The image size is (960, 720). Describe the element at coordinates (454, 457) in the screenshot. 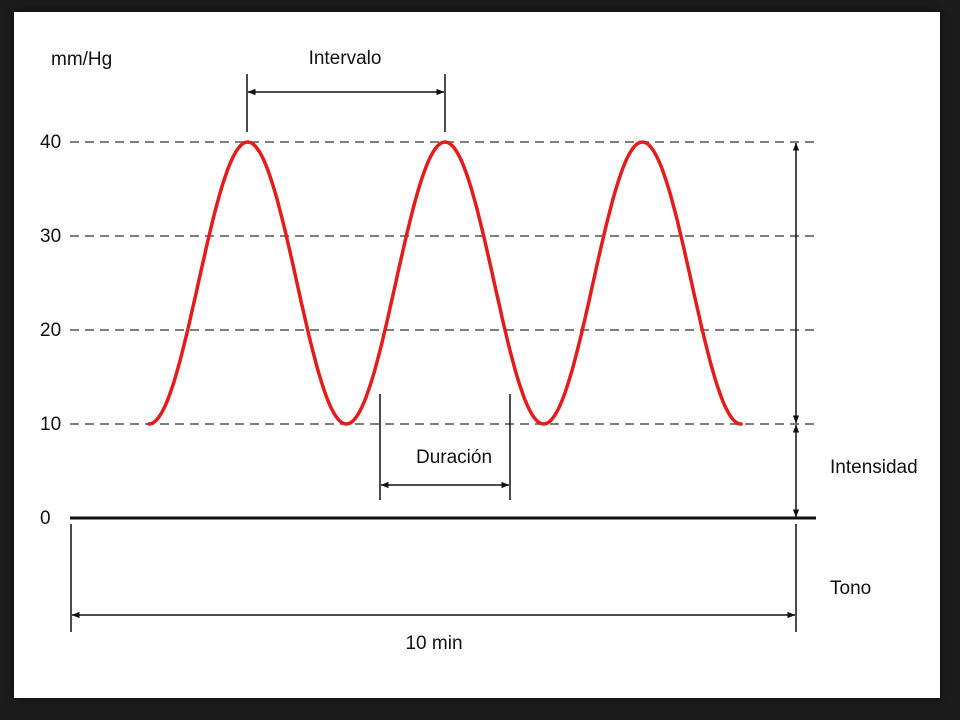

I see `duration-label: Duración` at that location.